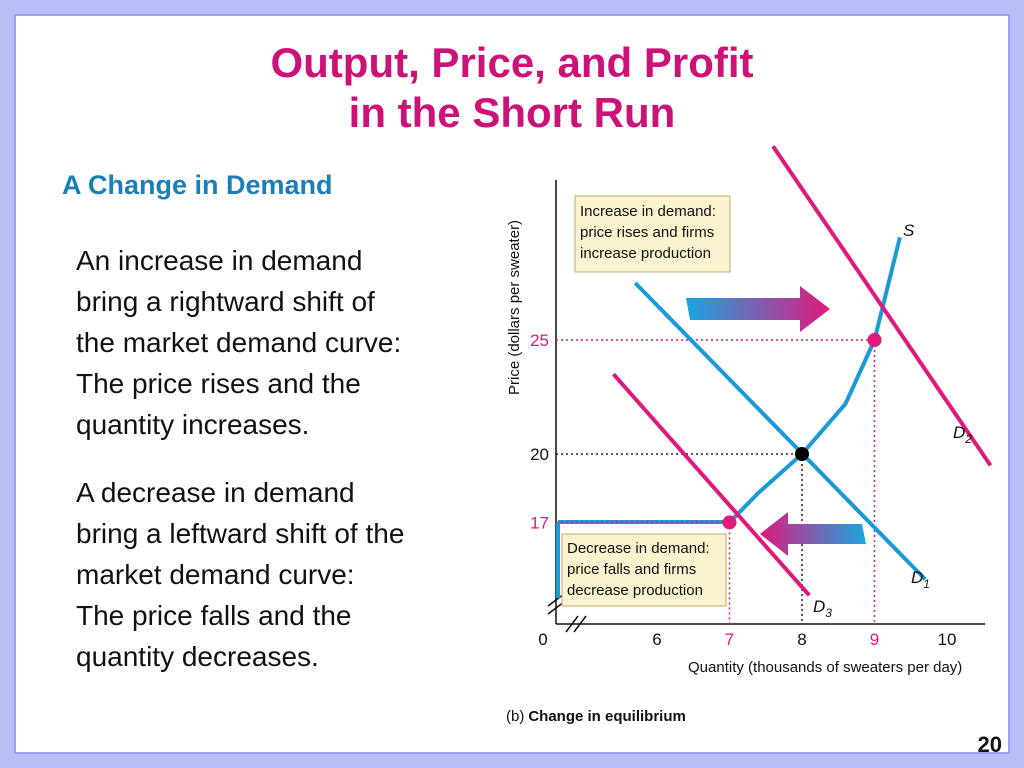 This screenshot has width=1024, height=768. Describe the element at coordinates (631, 569) in the screenshot. I see `decrease-annotation-line: price falls and firms` at that location.